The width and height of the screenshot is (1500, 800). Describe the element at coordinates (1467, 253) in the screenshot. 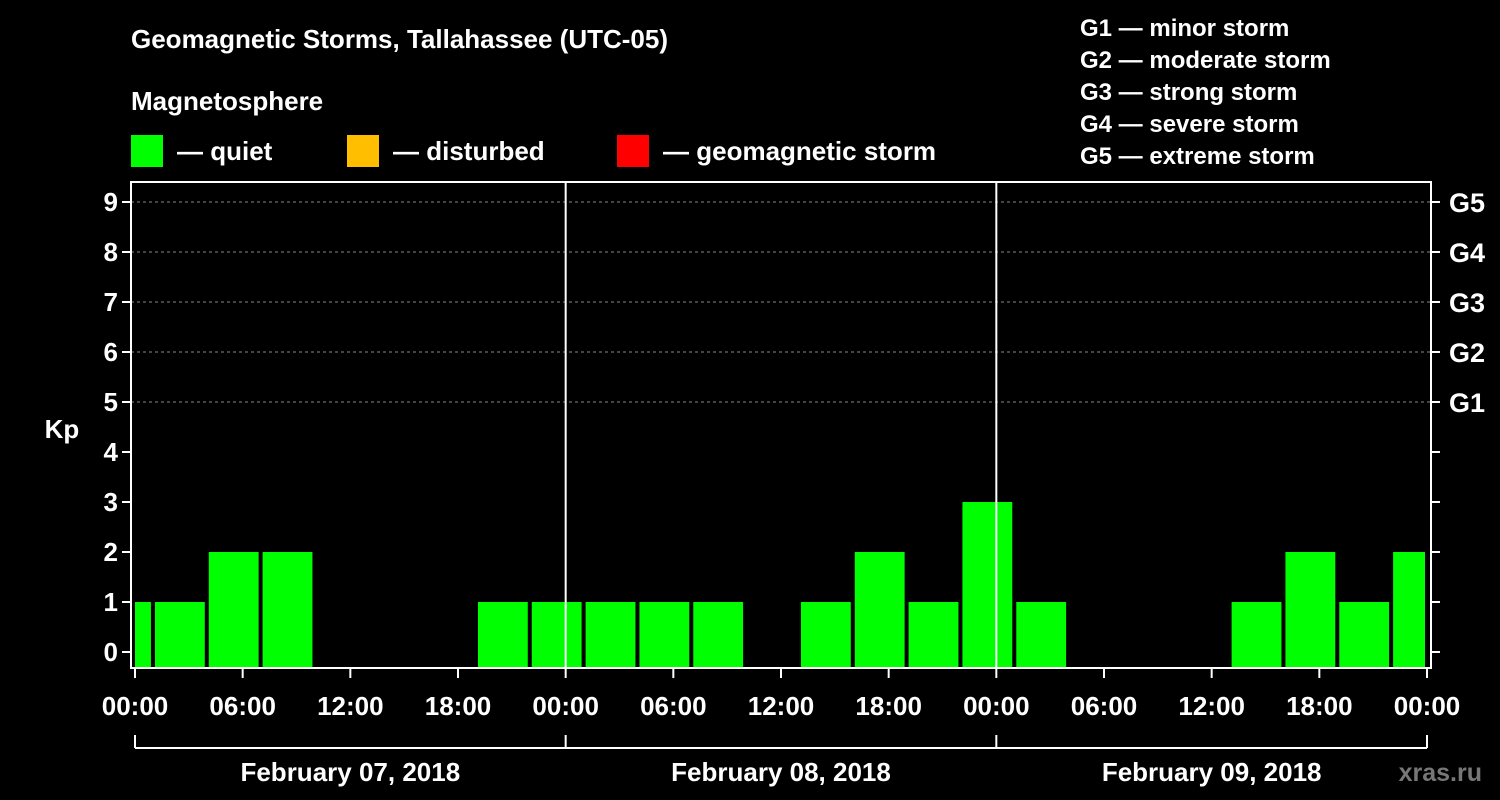

I see `g-scale-label: G4` at that location.